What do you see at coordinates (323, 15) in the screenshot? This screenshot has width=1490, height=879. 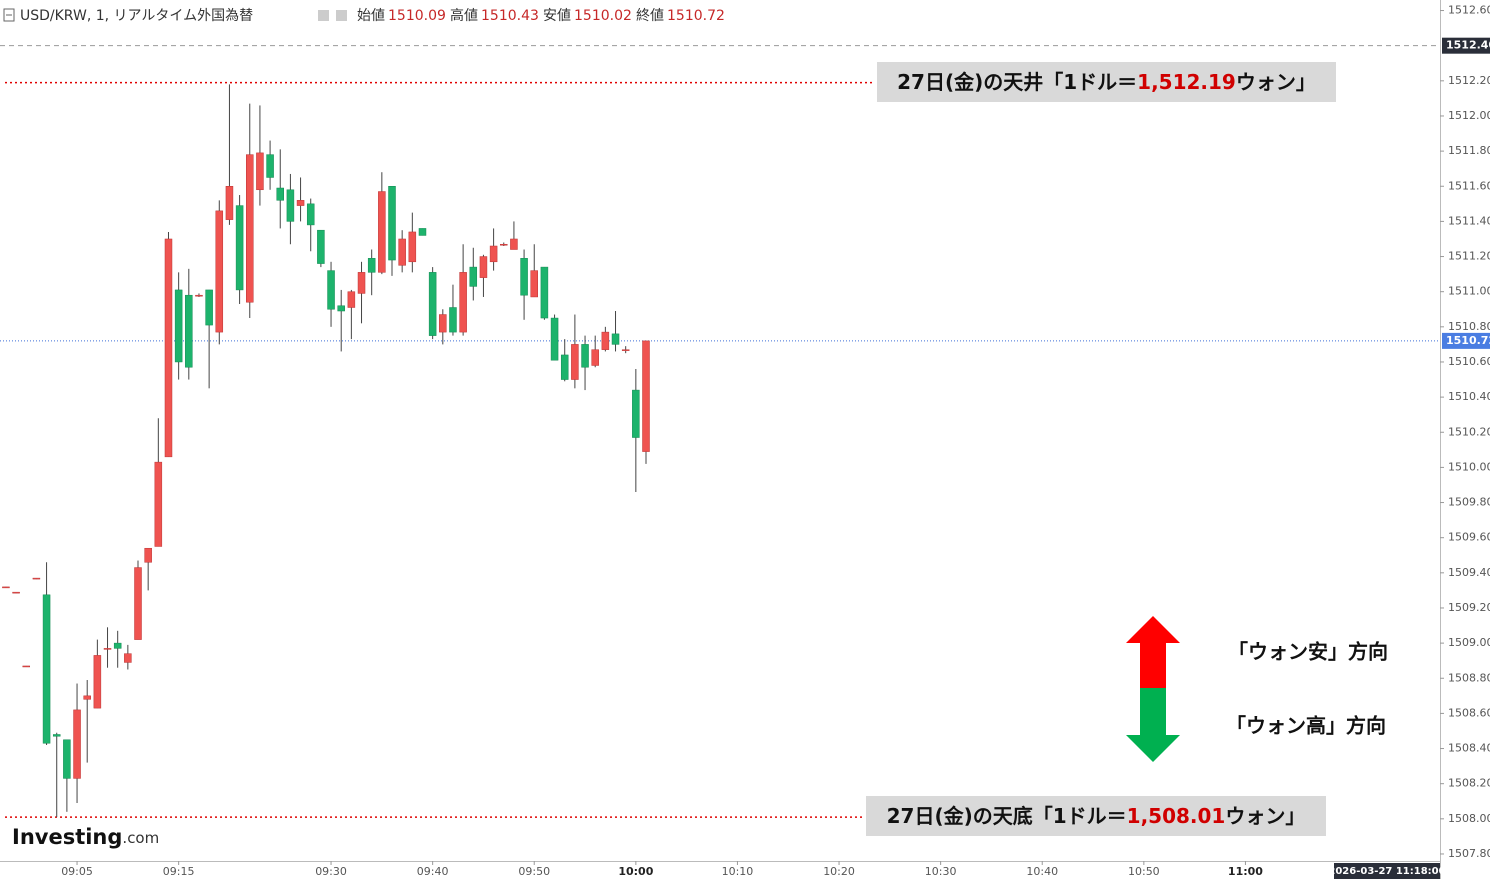 I see `eye-icon` at bounding box center [323, 15].